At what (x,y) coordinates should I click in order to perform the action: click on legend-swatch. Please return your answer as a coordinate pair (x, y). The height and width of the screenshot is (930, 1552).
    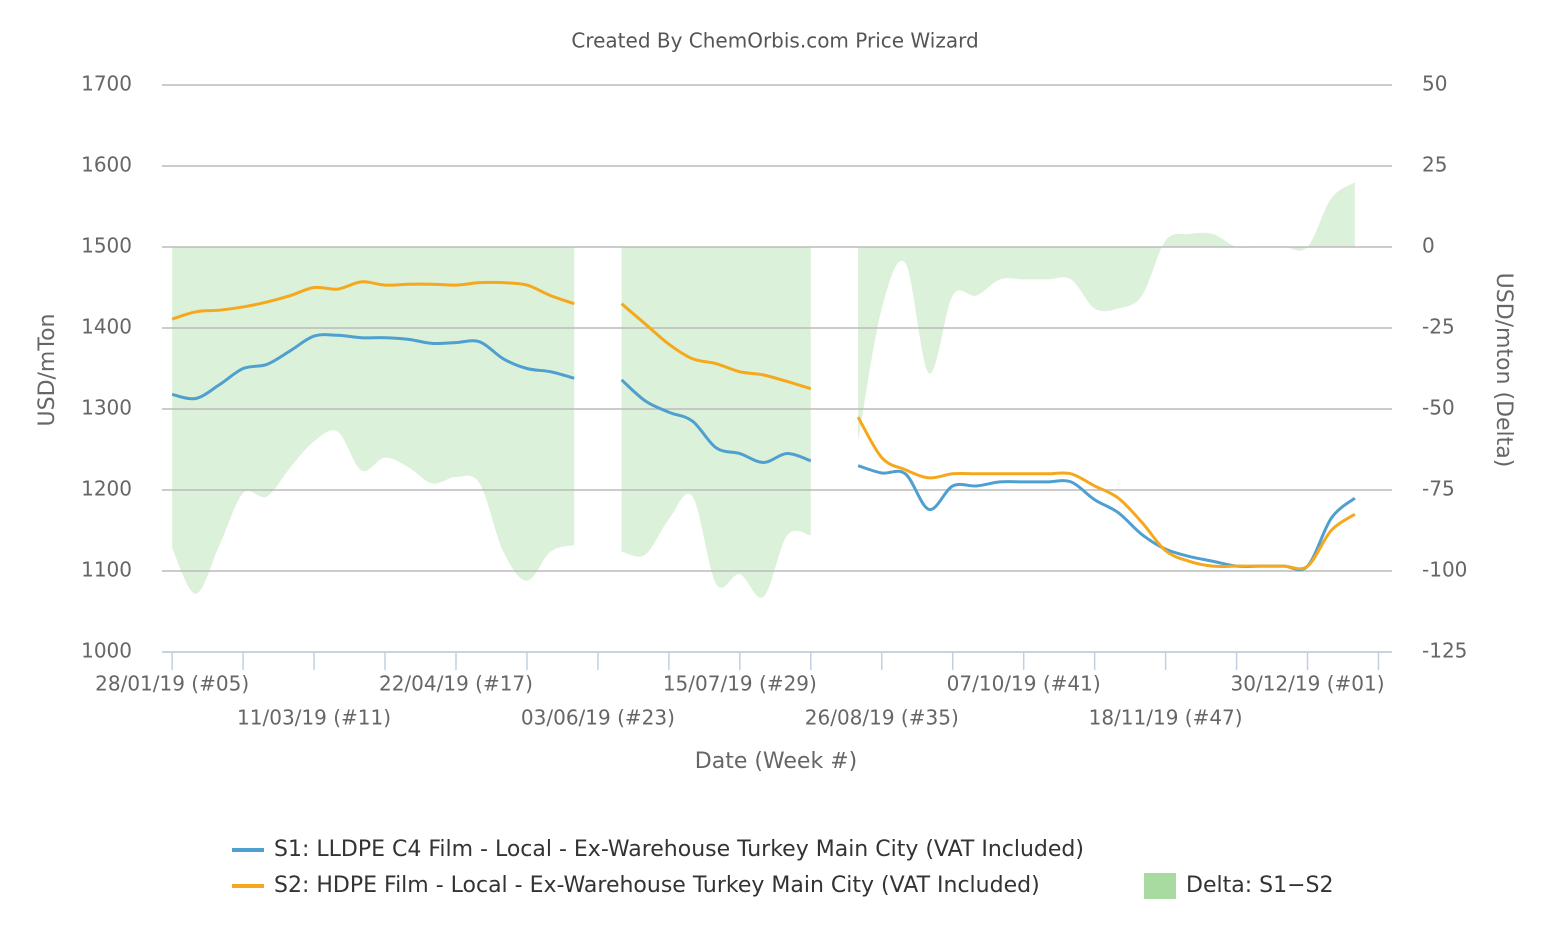
    Looking at the image, I should click on (1160, 886).